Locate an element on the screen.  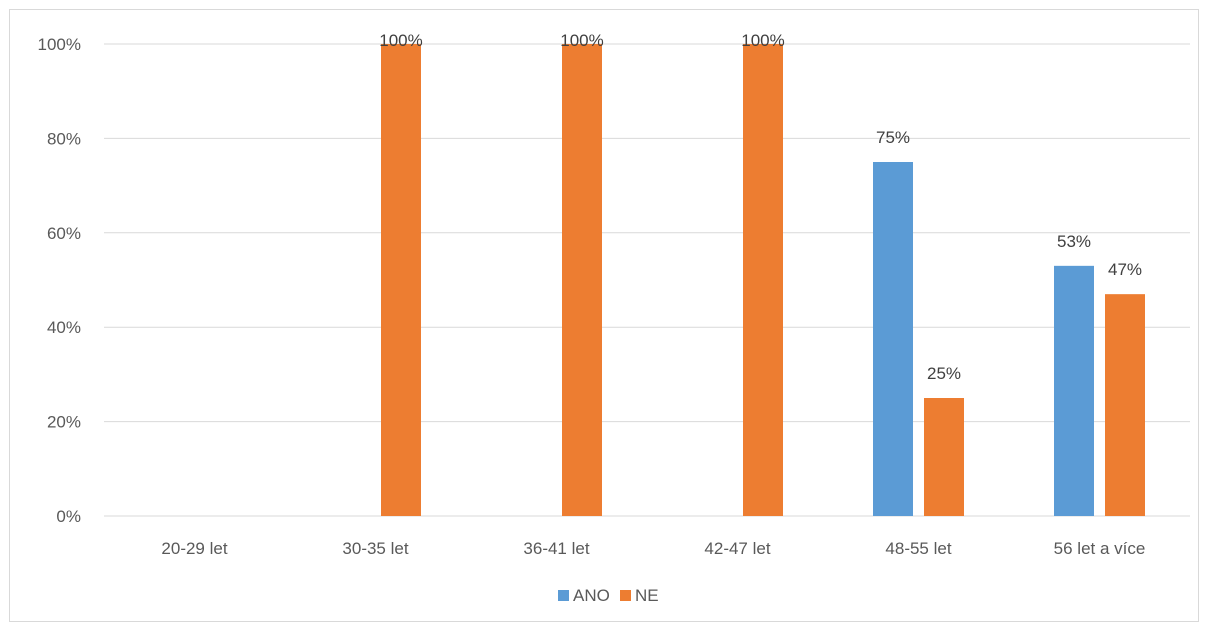
data-label: 75% is located at coordinates (893, 137).